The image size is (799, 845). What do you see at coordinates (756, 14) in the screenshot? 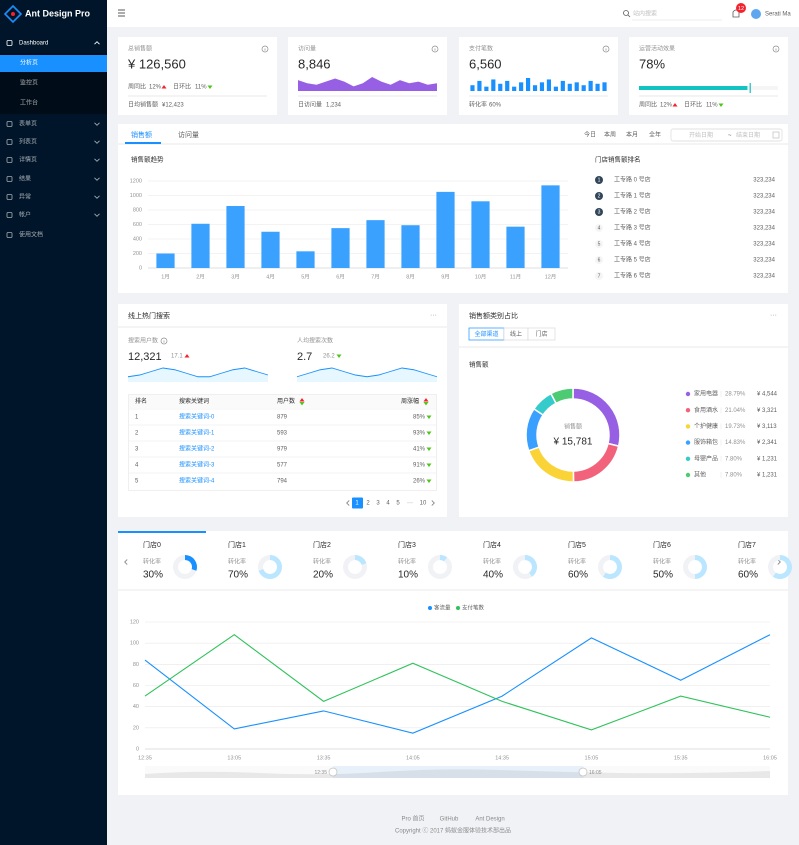
I see `avatar` at bounding box center [756, 14].